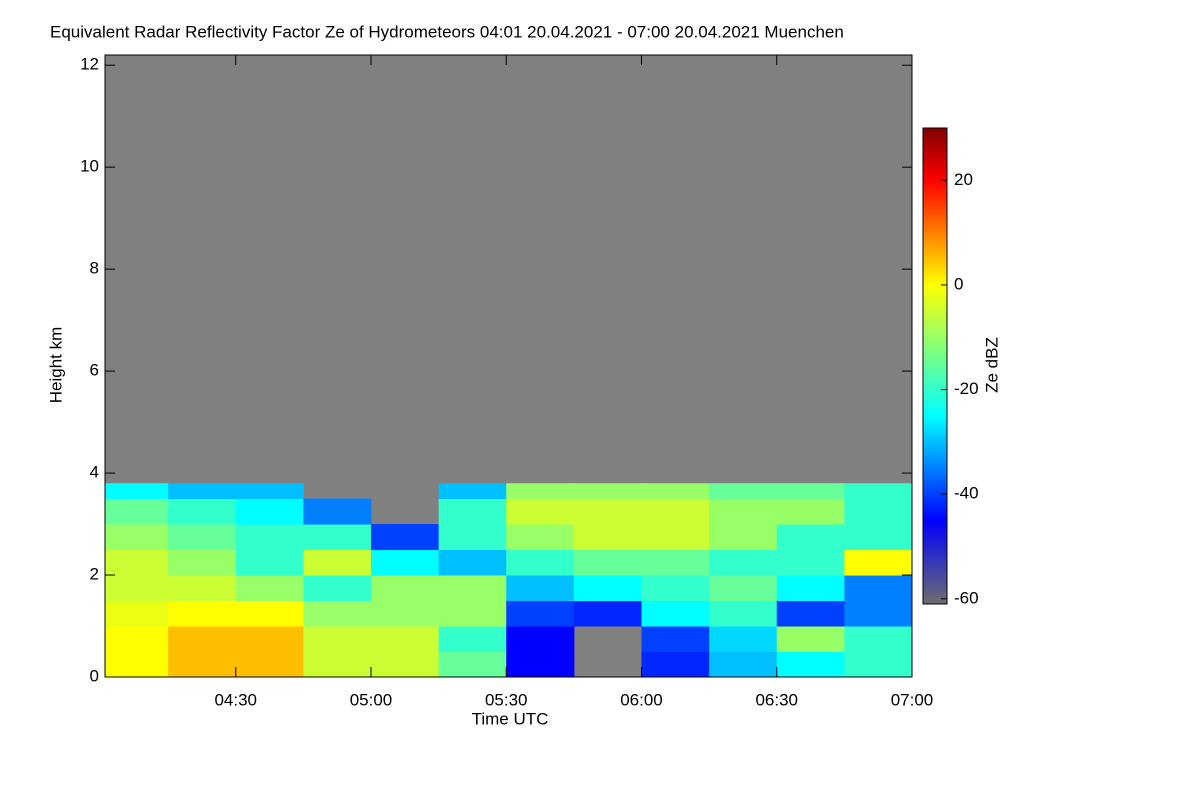  I want to click on y-tick-label: 2, so click(94, 574).